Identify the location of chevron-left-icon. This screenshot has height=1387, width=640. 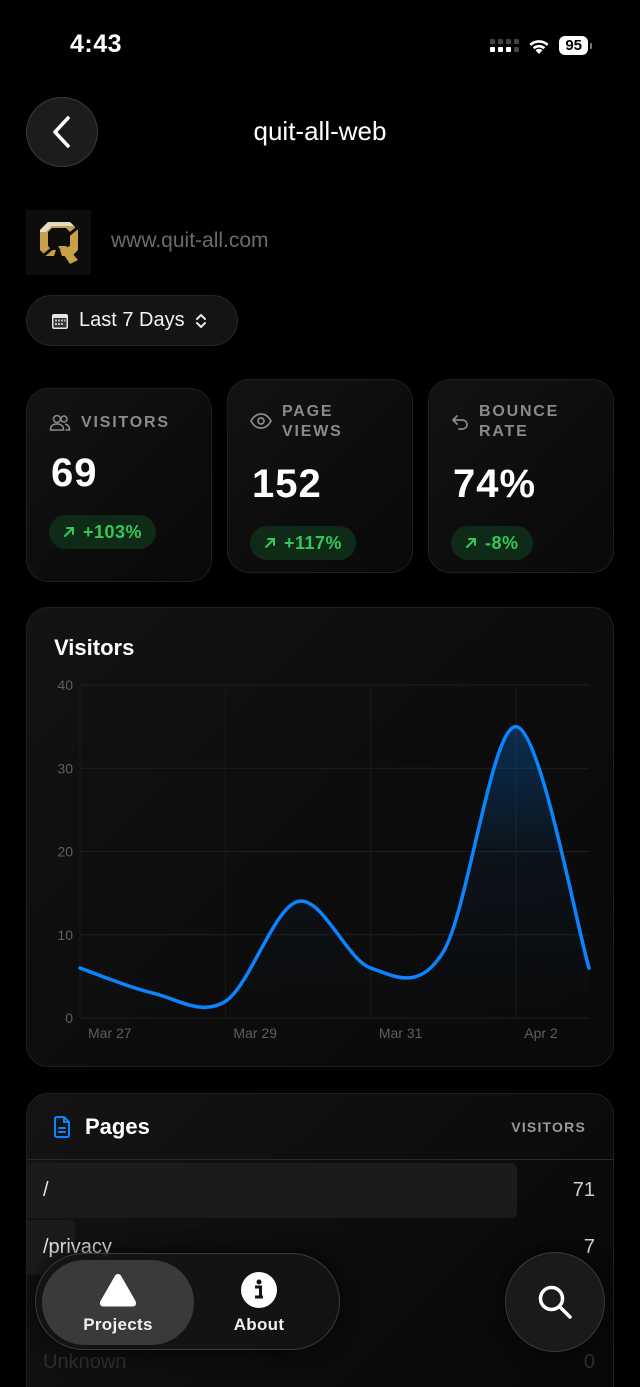
(61, 132).